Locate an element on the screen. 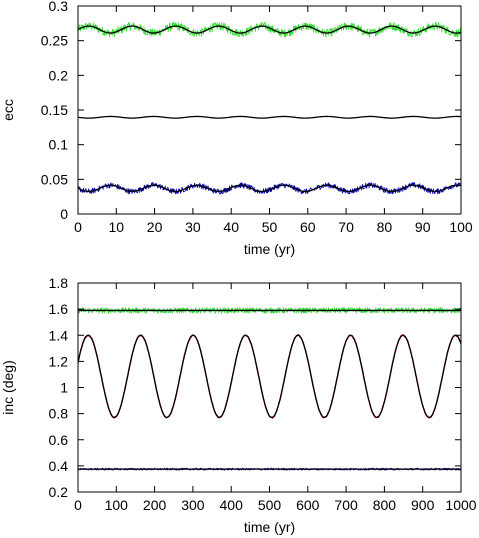 Image resolution: width=479 pixels, height=538 pixels. x-tick-label: 200 is located at coordinates (155, 505).